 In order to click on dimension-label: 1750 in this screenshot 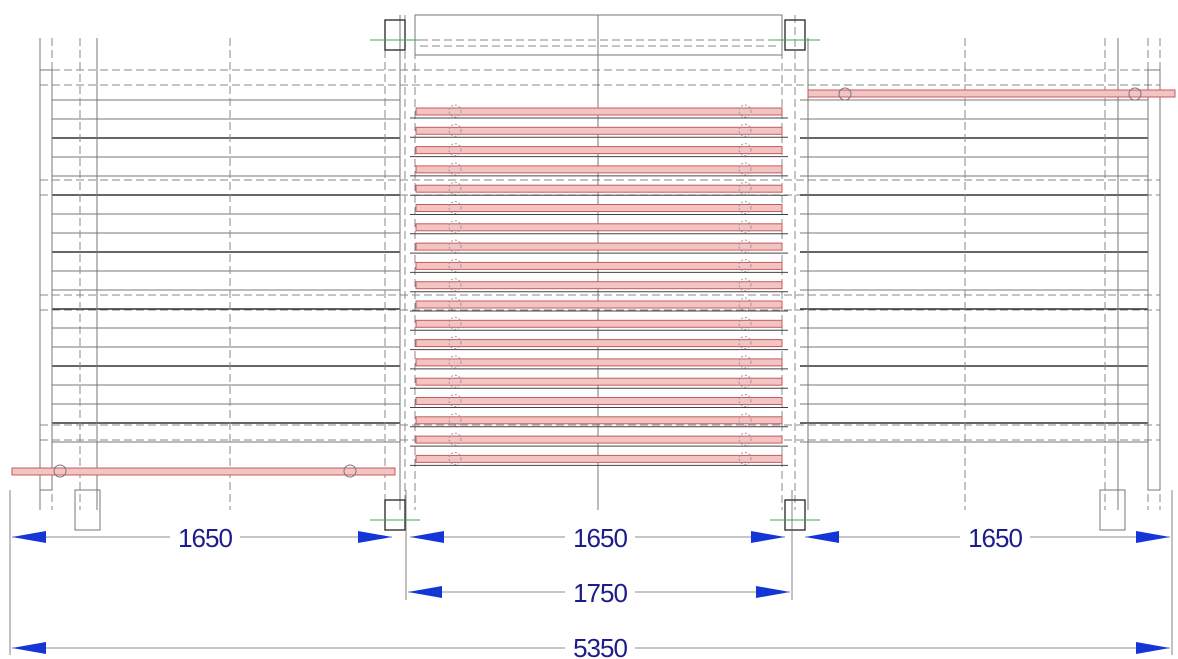, I will do `click(600, 593)`.